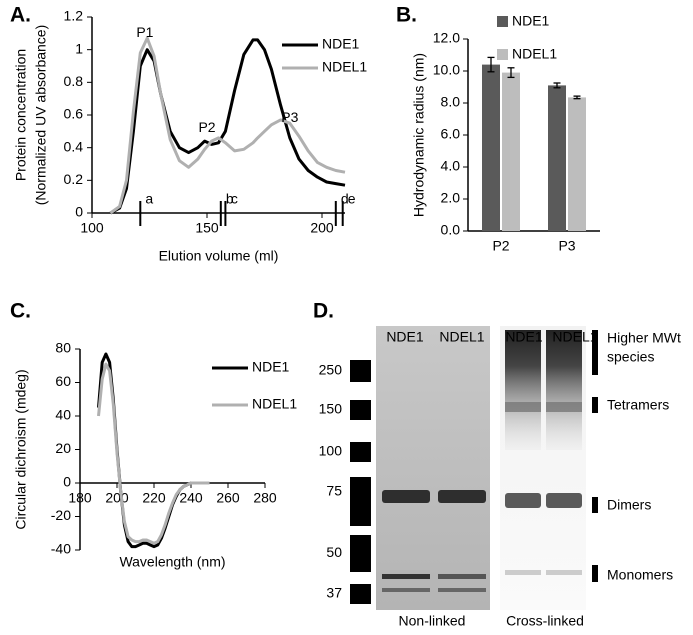  I want to click on marker-label: 150, so click(331, 409).